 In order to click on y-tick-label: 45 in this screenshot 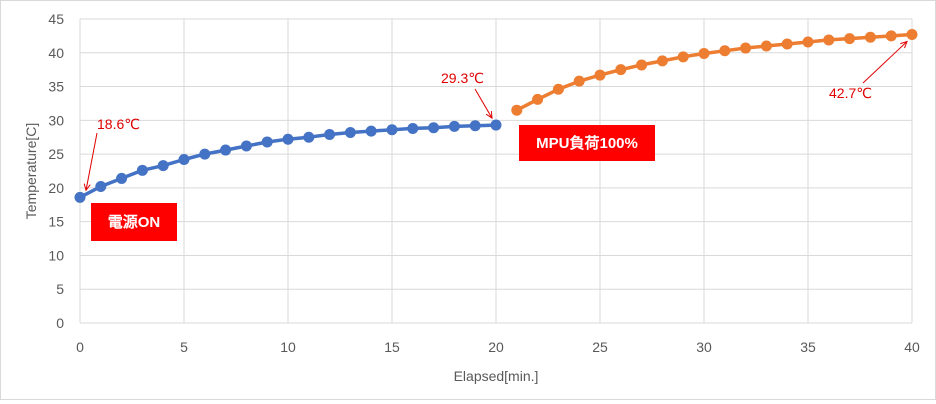, I will do `click(56, 19)`.